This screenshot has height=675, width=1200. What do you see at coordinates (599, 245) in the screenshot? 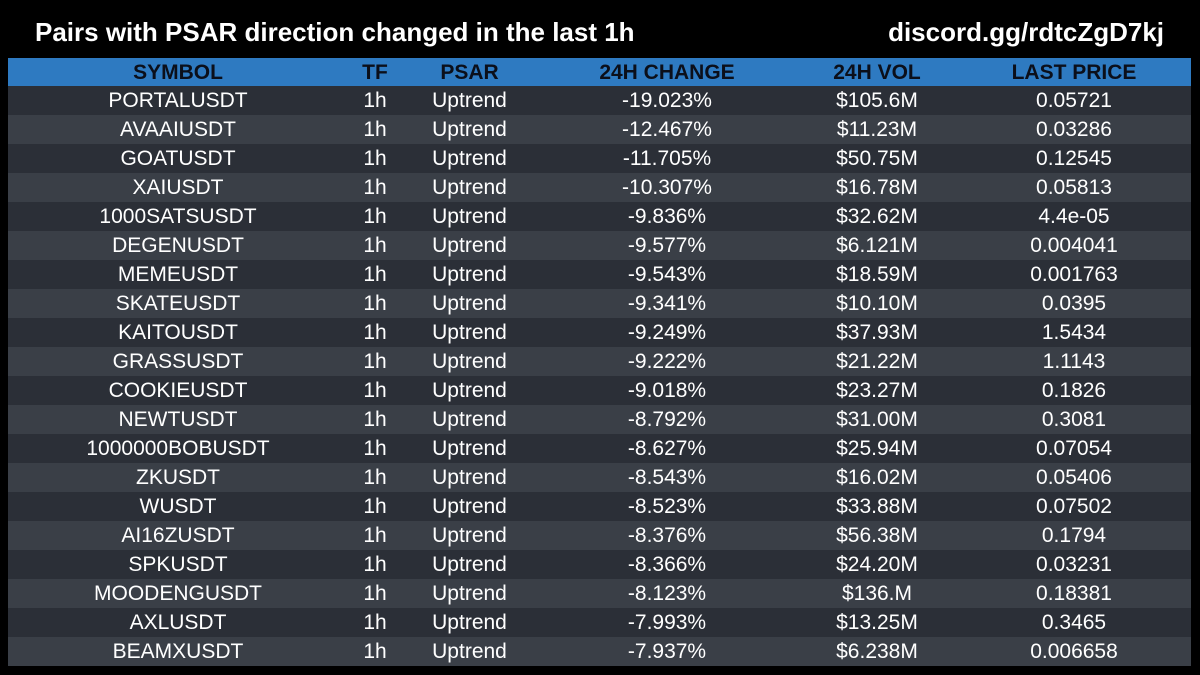
I see `table-row: DEGENUSDT 1h Uptrend -9.577% $6.121M 0.004041` at bounding box center [599, 245].